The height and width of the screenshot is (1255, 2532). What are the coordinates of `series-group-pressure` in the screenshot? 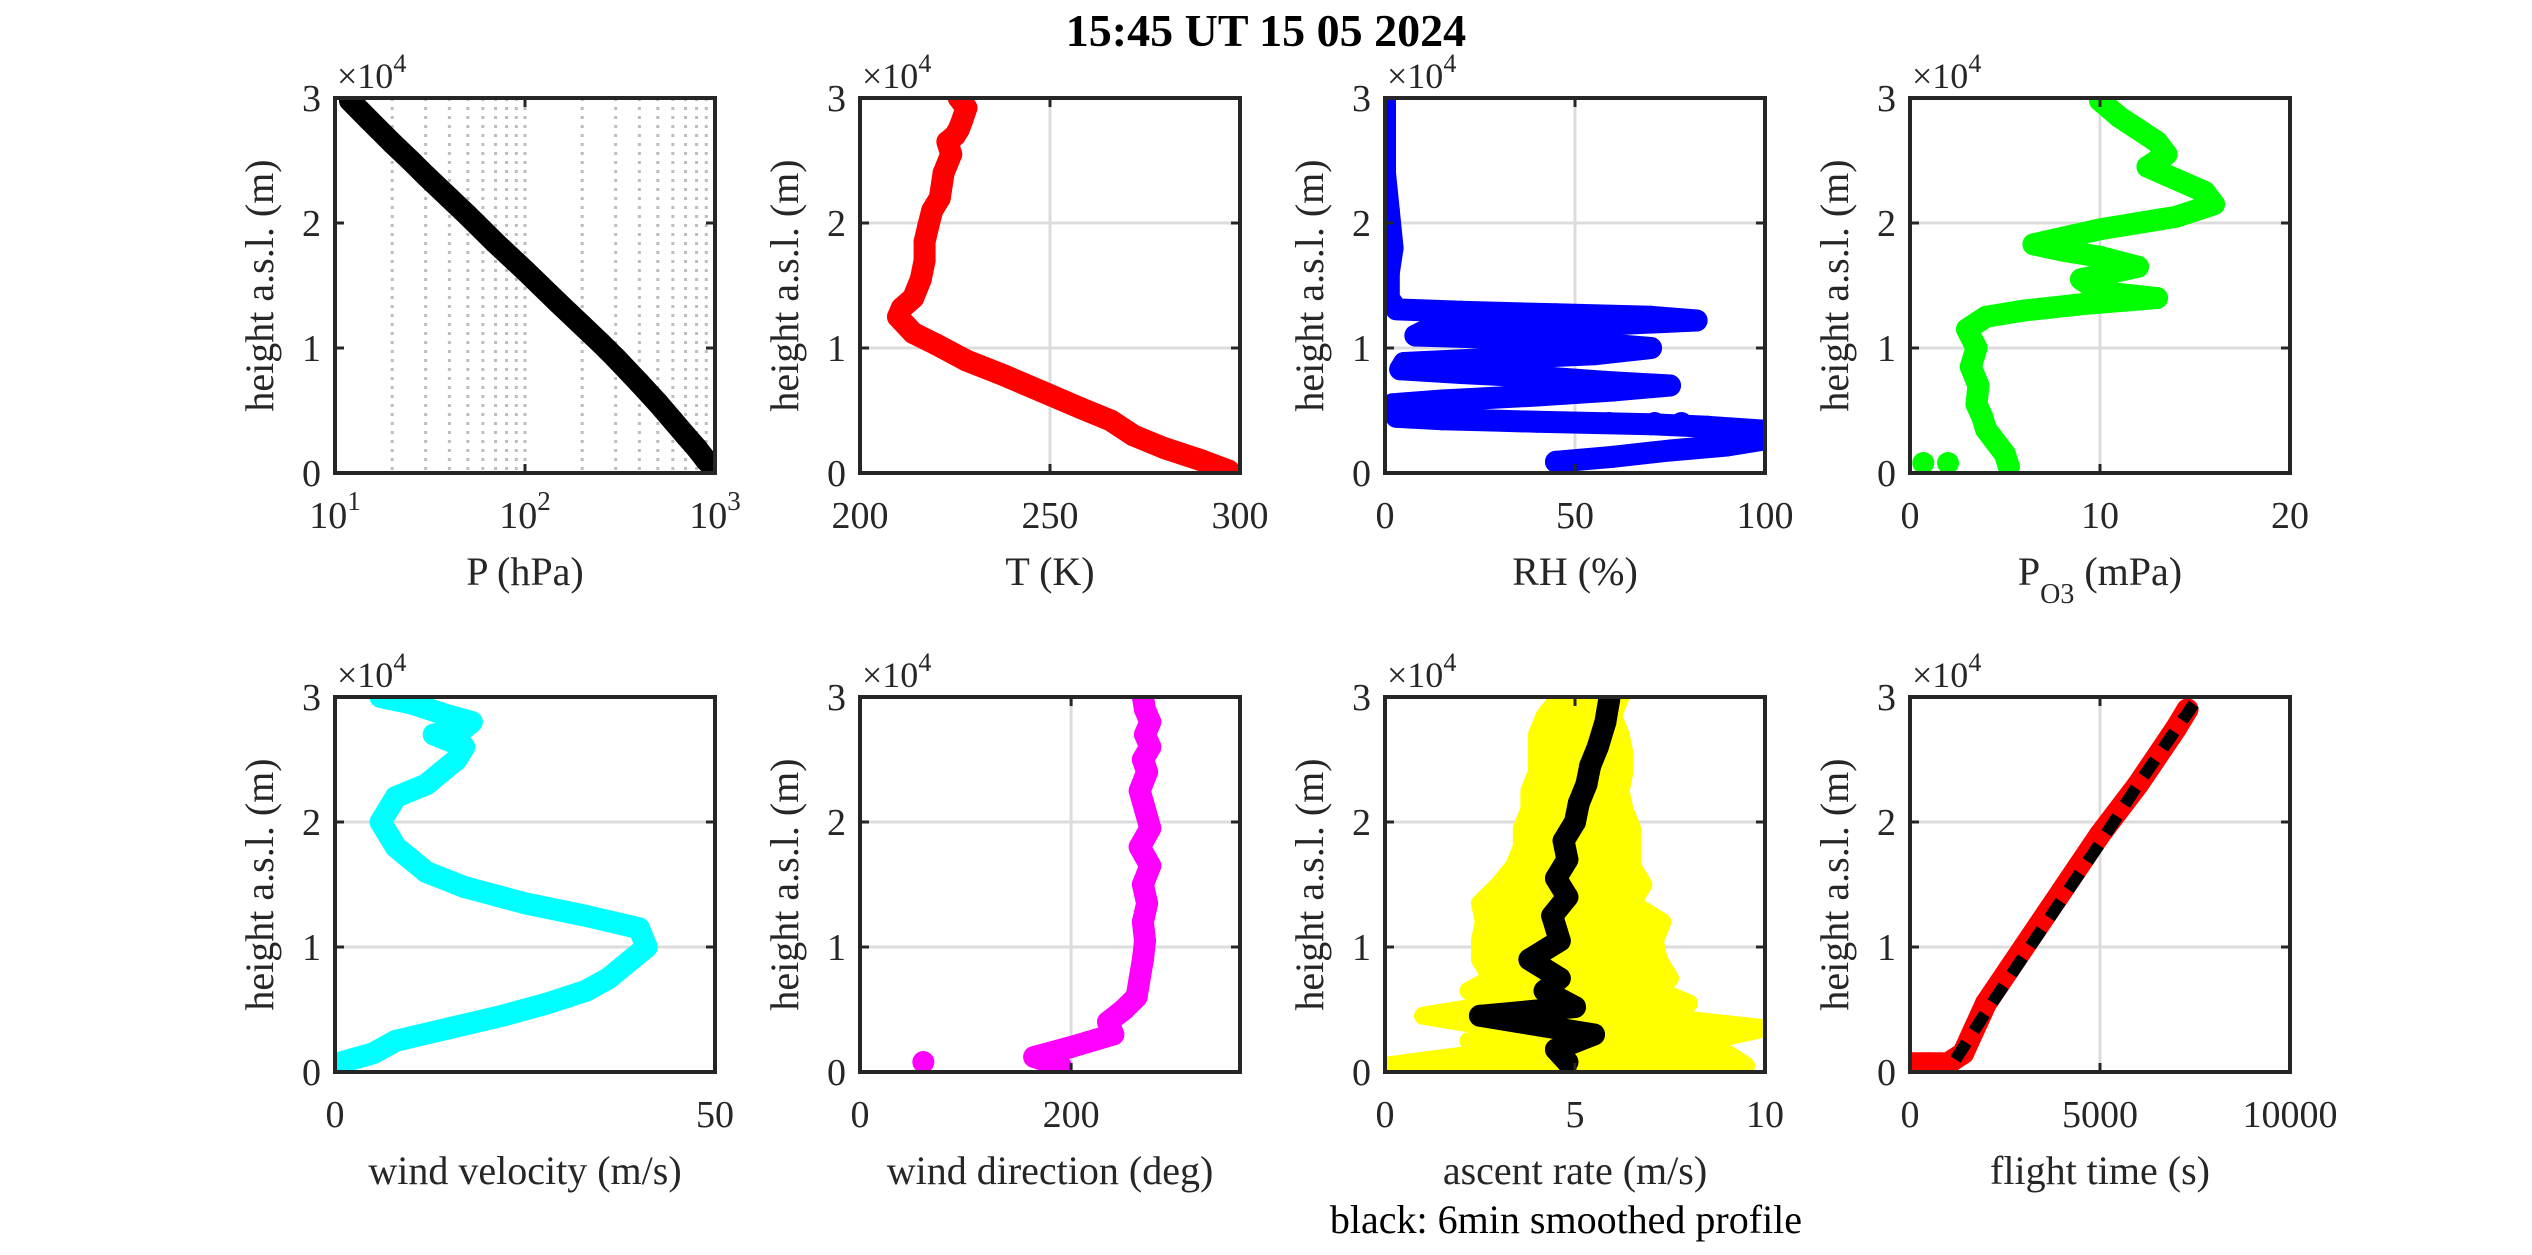 It's located at (527, 285).